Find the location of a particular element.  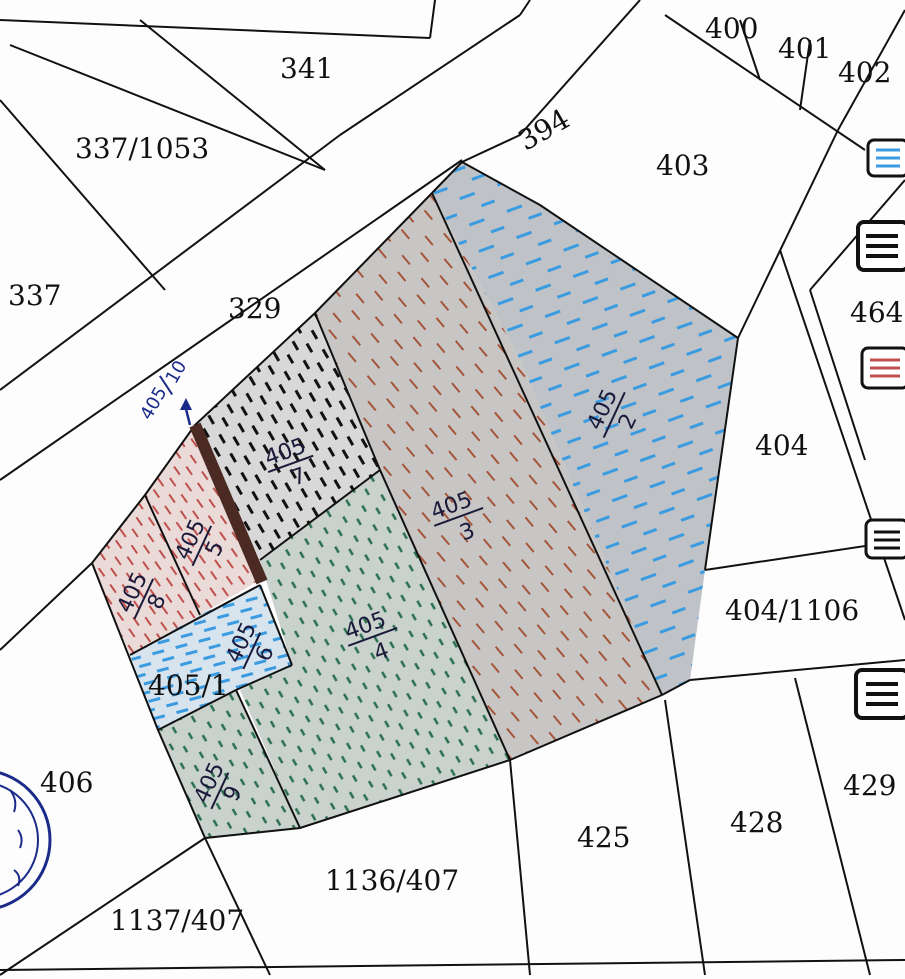

official-seal-icon is located at coordinates (26, 840).